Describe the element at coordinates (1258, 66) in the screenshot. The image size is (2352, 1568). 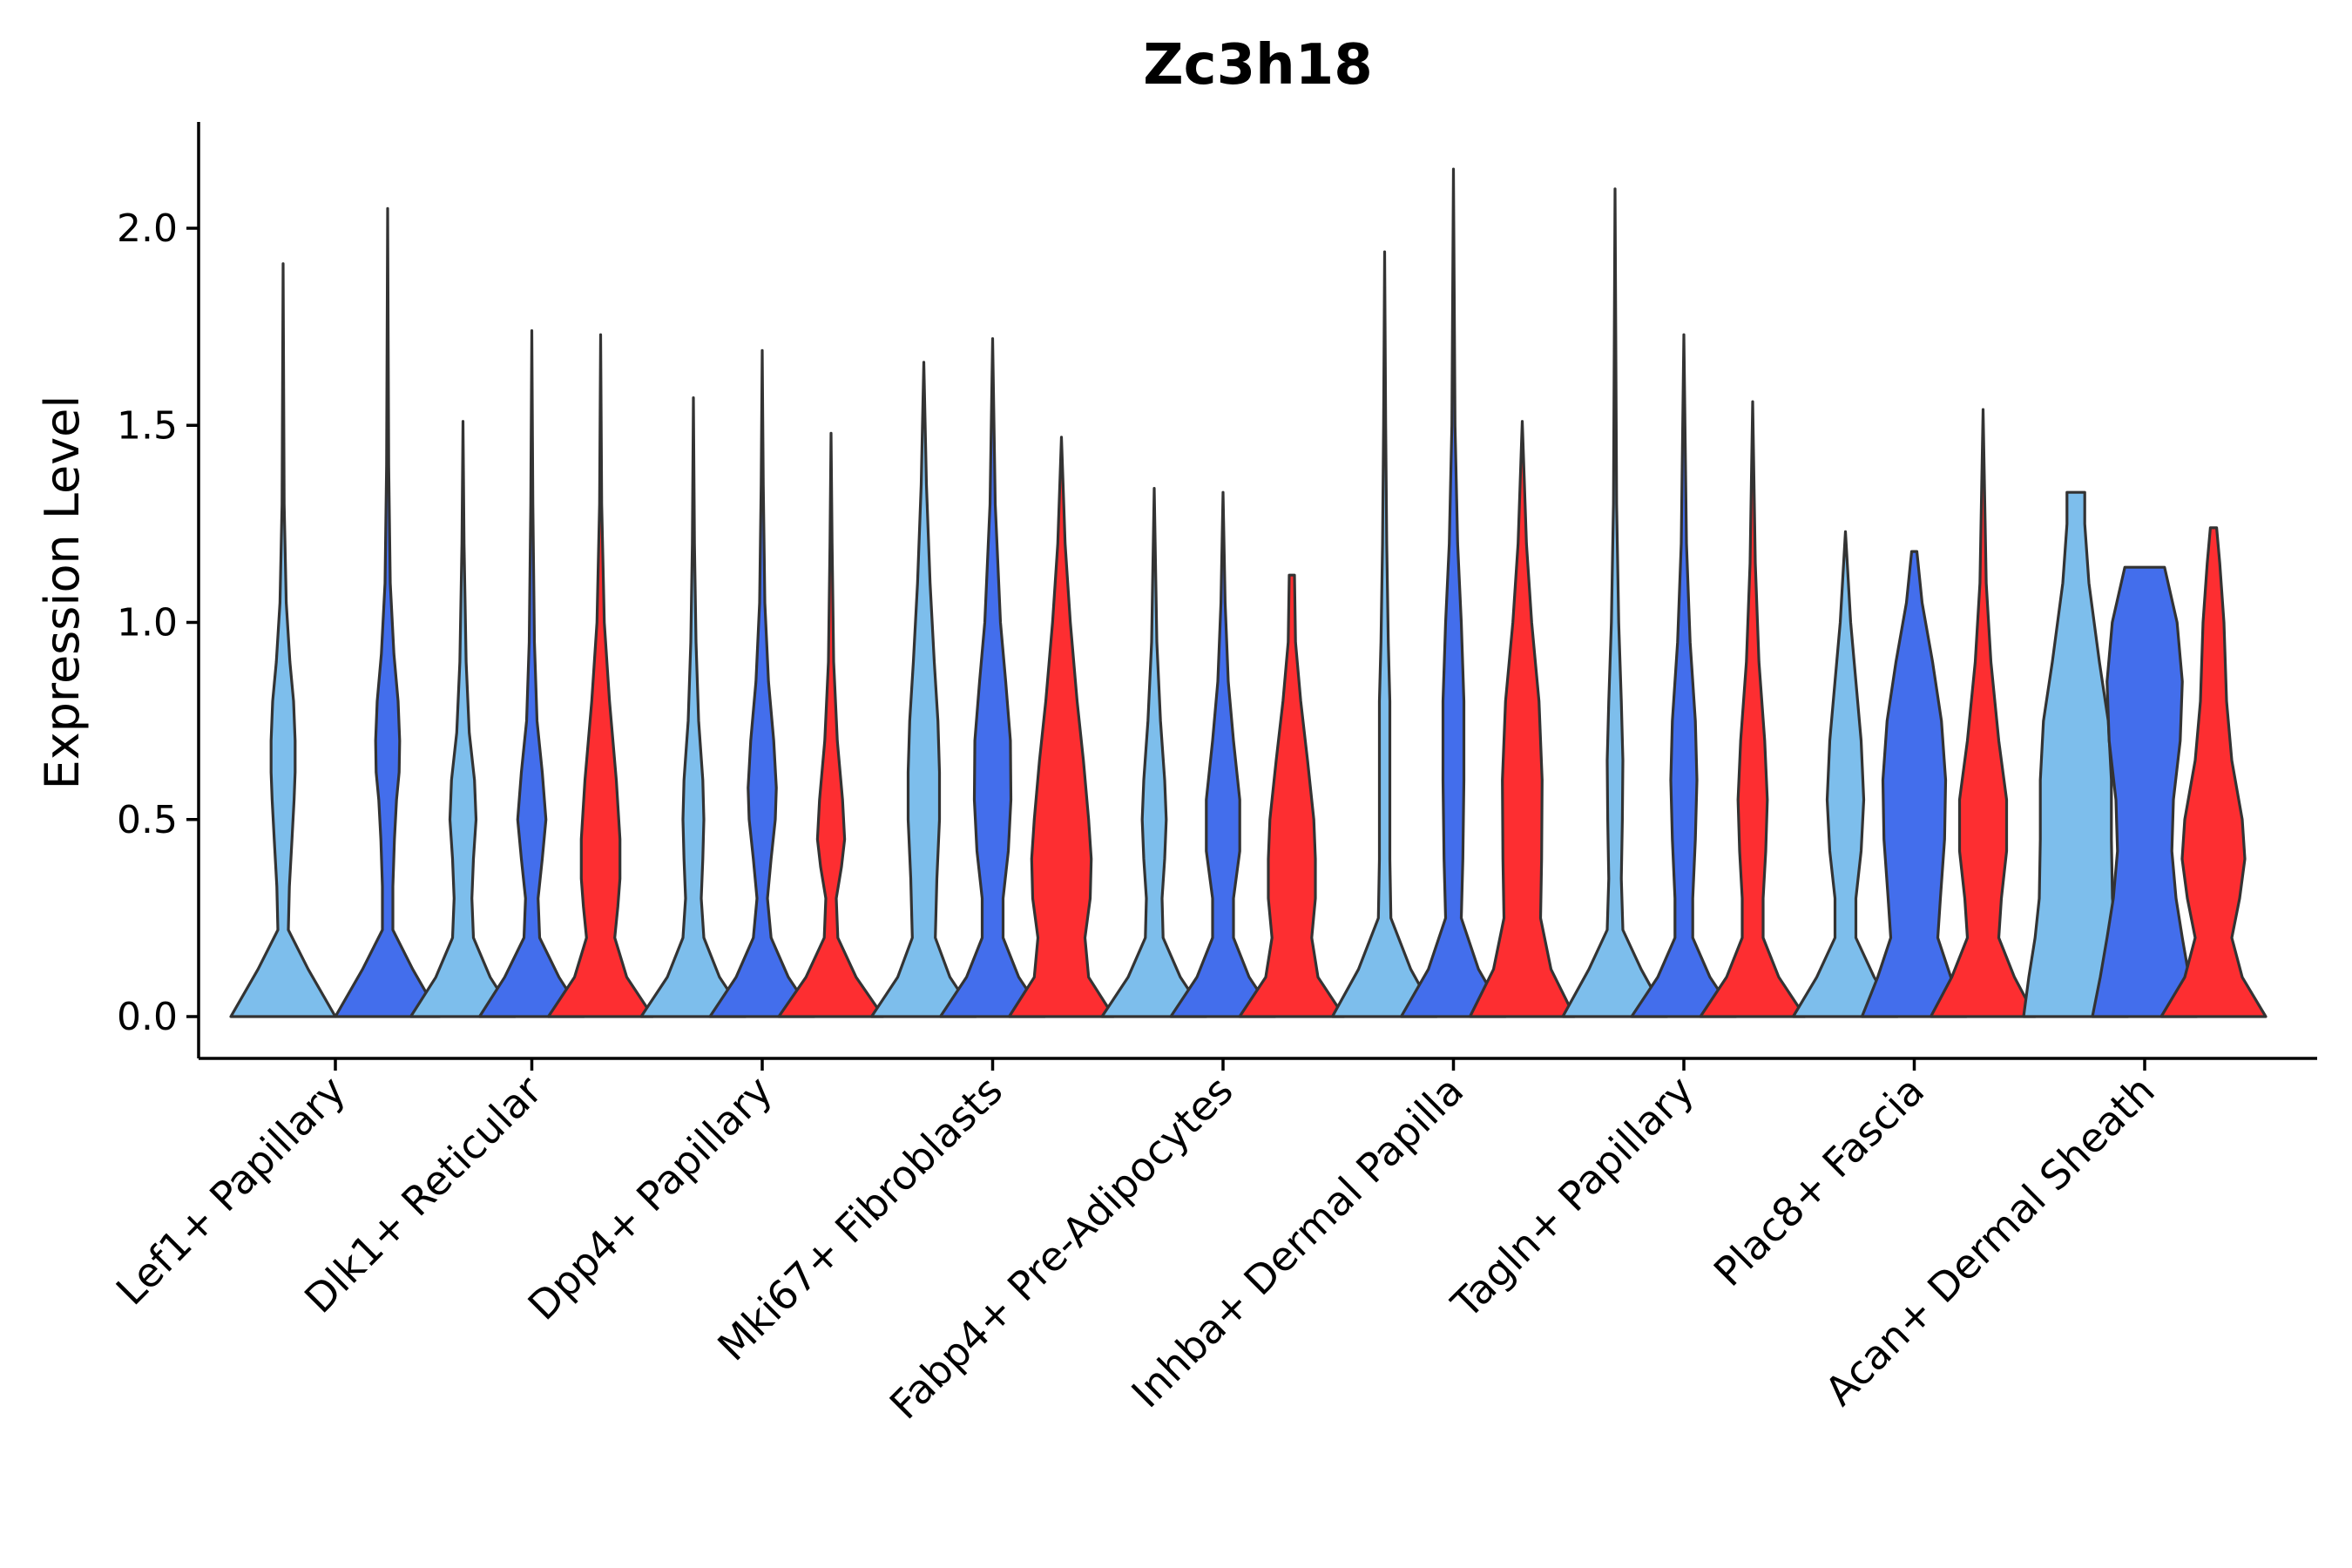
I see `chart-title: Zc3h18` at that location.